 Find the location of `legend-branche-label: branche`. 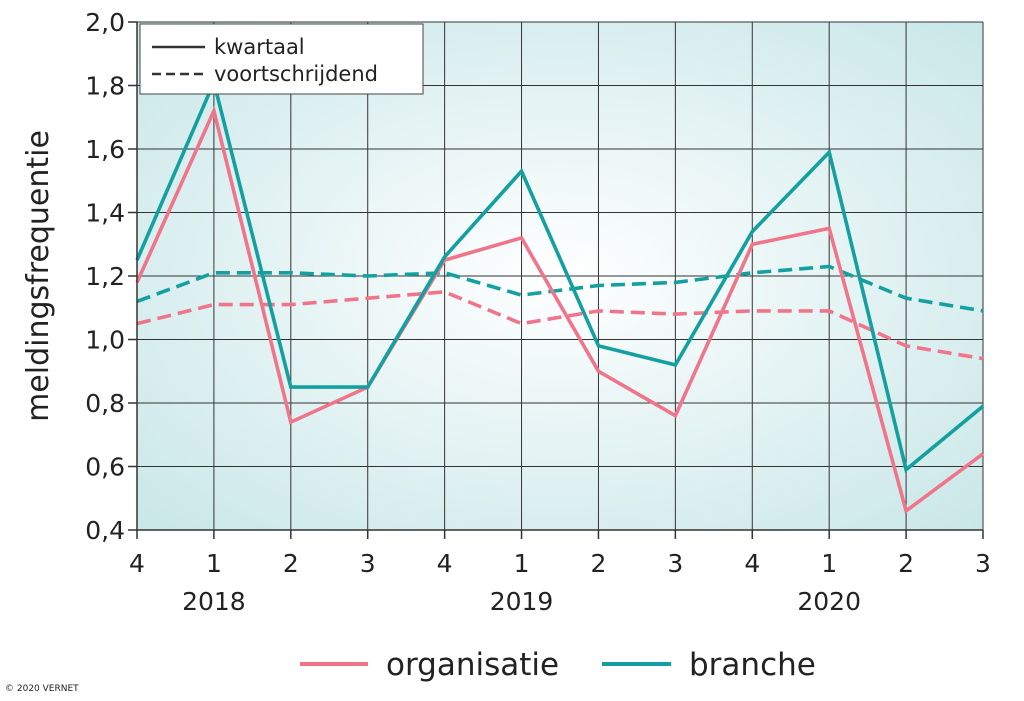

legend-branche-label: branche is located at coordinates (752, 665).